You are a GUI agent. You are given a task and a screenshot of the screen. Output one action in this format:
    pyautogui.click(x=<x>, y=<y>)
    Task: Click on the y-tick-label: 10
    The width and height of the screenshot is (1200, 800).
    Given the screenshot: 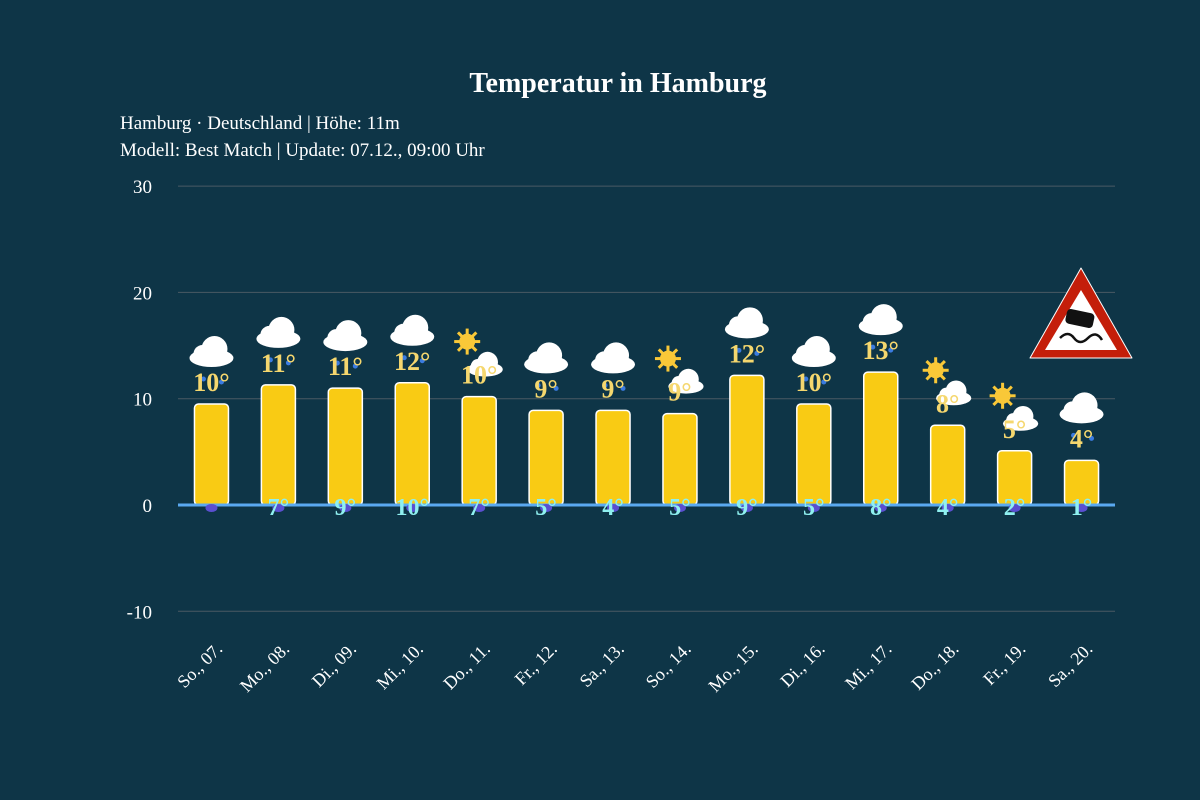 What is the action you would take?
    pyautogui.click(x=142, y=400)
    